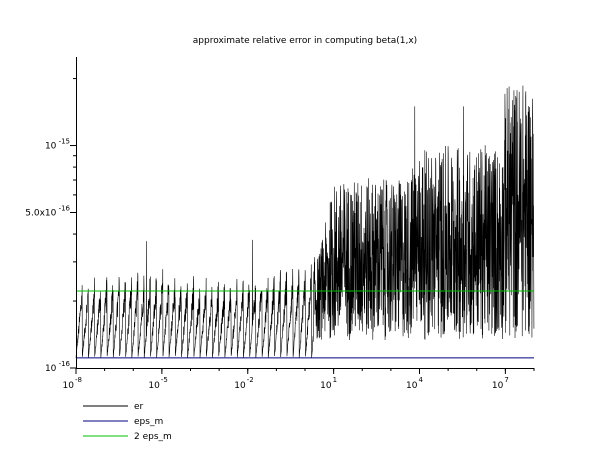 The image size is (610, 460). Describe the element at coordinates (40, 214) in the screenshot. I see `y-tick-label: 5.0x10` at that location.